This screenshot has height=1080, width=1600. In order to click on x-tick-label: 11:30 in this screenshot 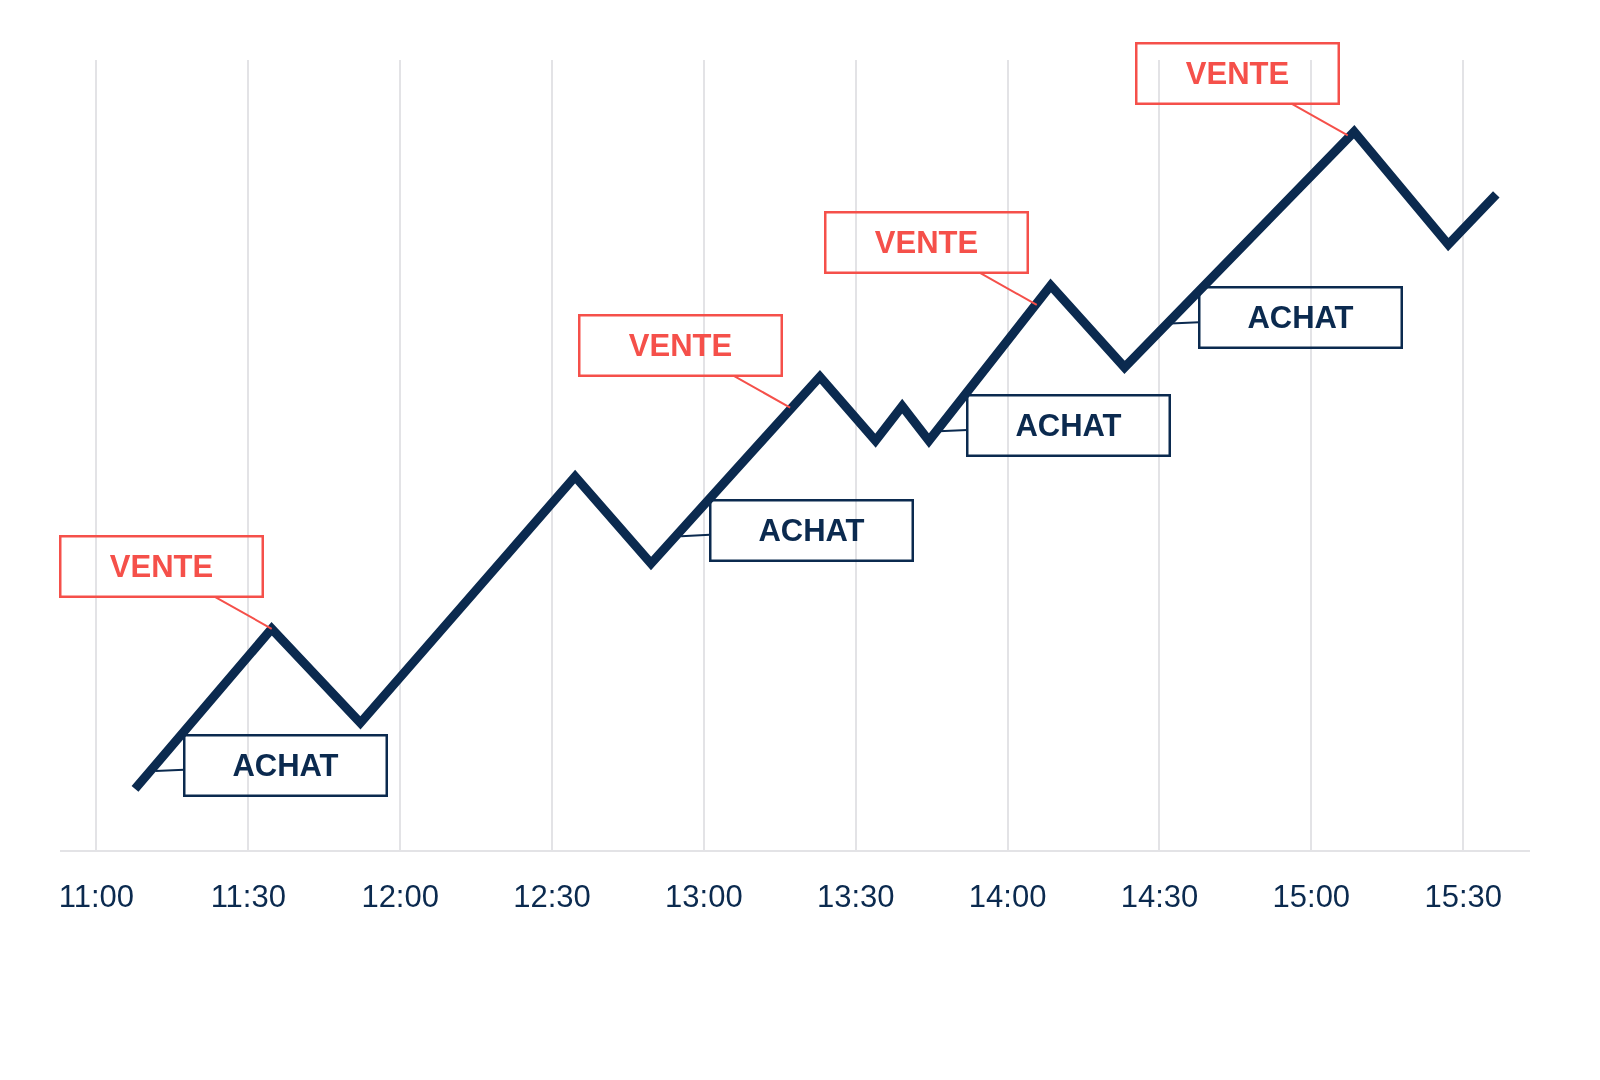, I will do `click(248, 897)`.